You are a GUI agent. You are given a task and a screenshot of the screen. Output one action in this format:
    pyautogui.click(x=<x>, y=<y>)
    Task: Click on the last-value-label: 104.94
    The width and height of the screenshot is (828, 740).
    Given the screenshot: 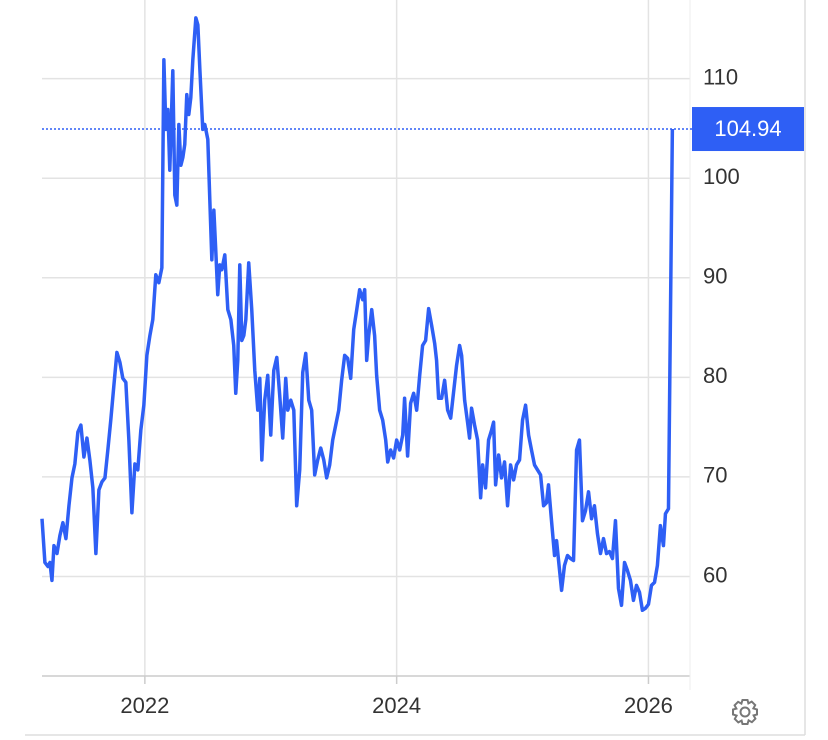 What is the action you would take?
    pyautogui.click(x=747, y=128)
    